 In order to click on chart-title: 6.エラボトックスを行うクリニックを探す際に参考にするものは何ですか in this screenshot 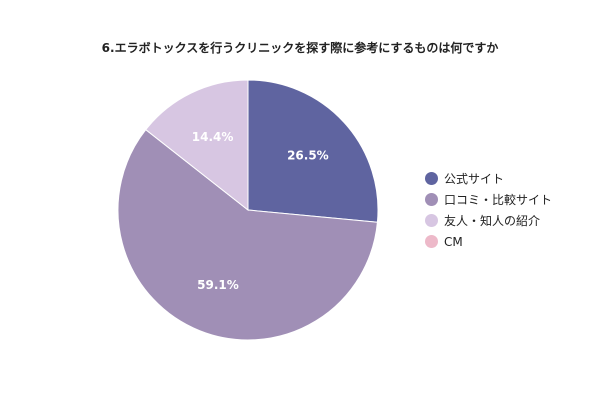, I will do `click(300, 48)`.